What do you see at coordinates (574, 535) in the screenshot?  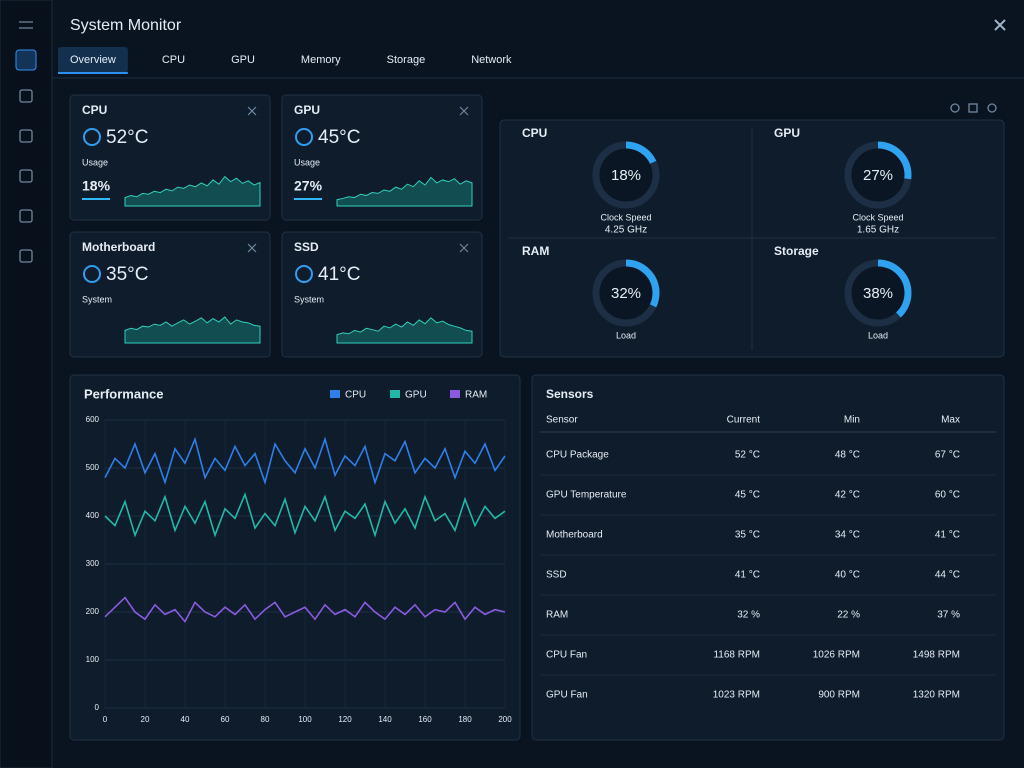 I see `sensor-cell: Motherboard` at bounding box center [574, 535].